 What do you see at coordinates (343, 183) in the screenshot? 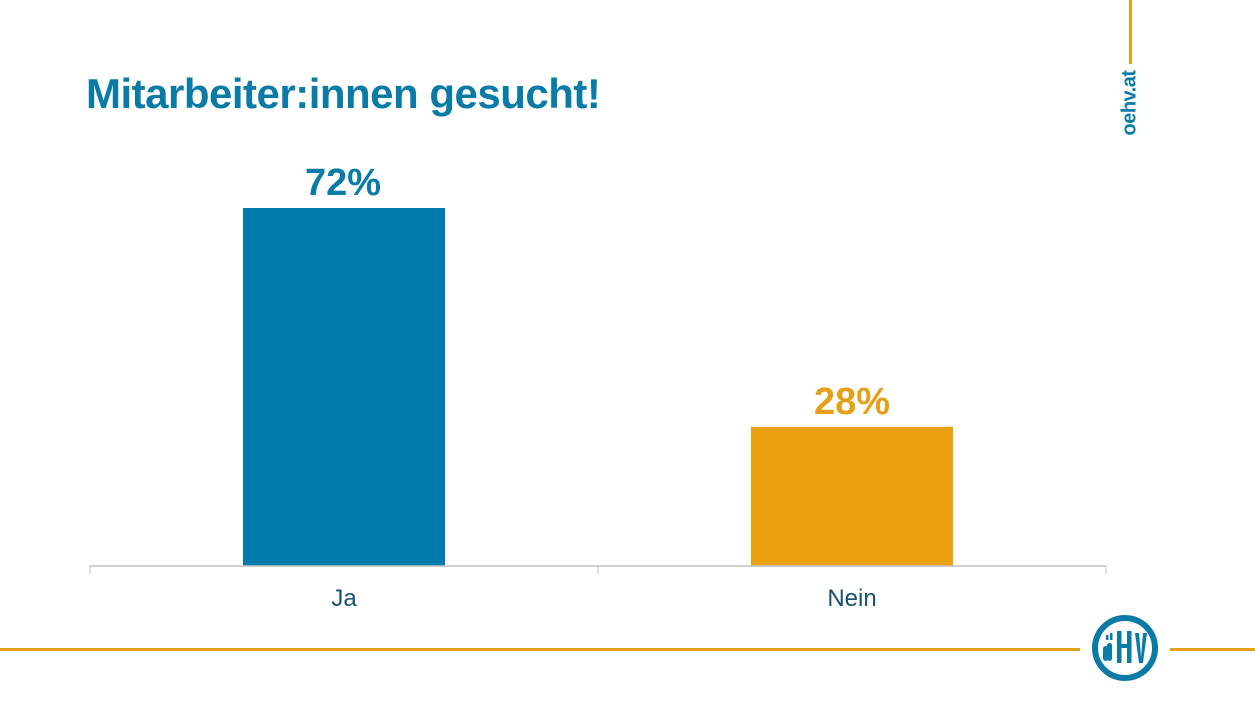
I see `data-label-ja: 72%` at bounding box center [343, 183].